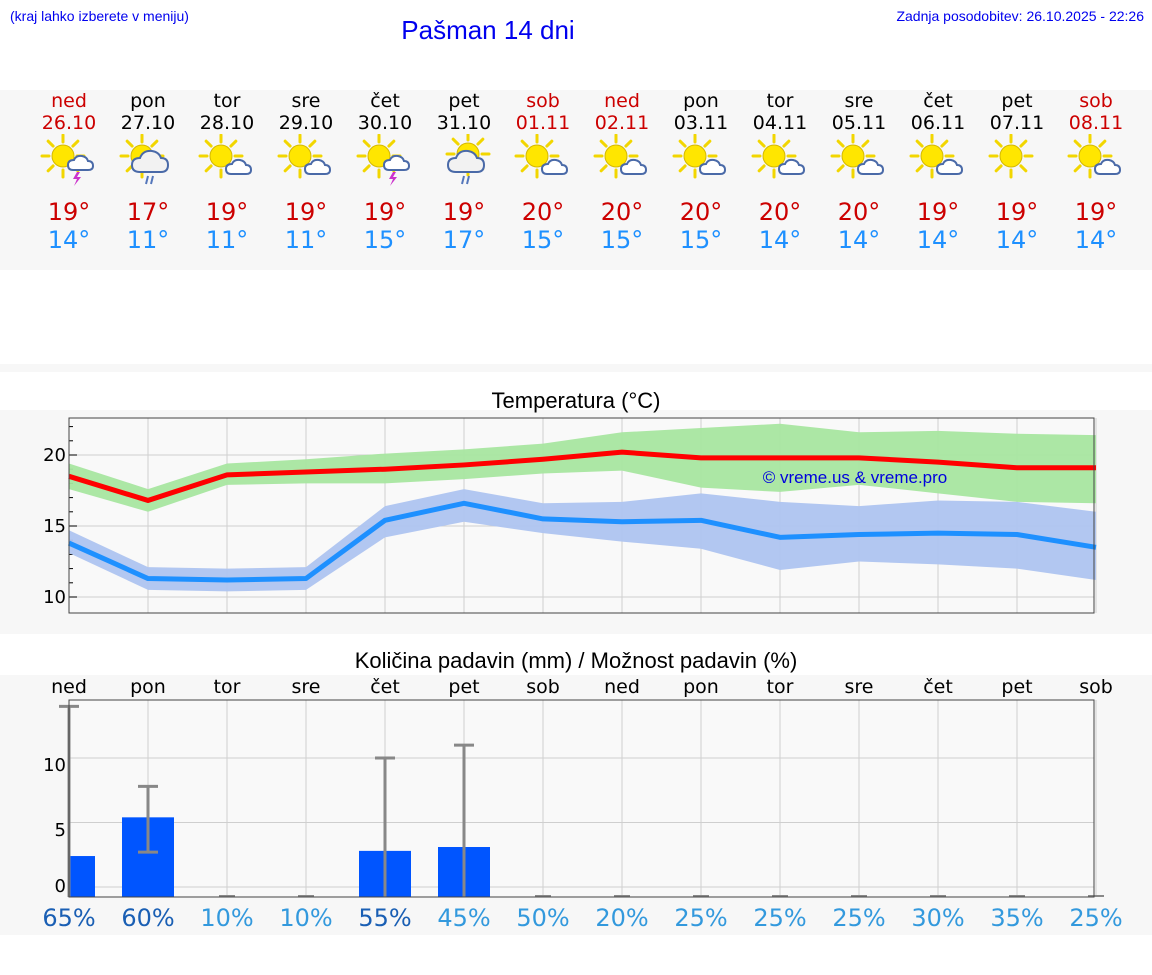  What do you see at coordinates (859, 687) in the screenshot?
I see `precip-day-label: sre` at bounding box center [859, 687].